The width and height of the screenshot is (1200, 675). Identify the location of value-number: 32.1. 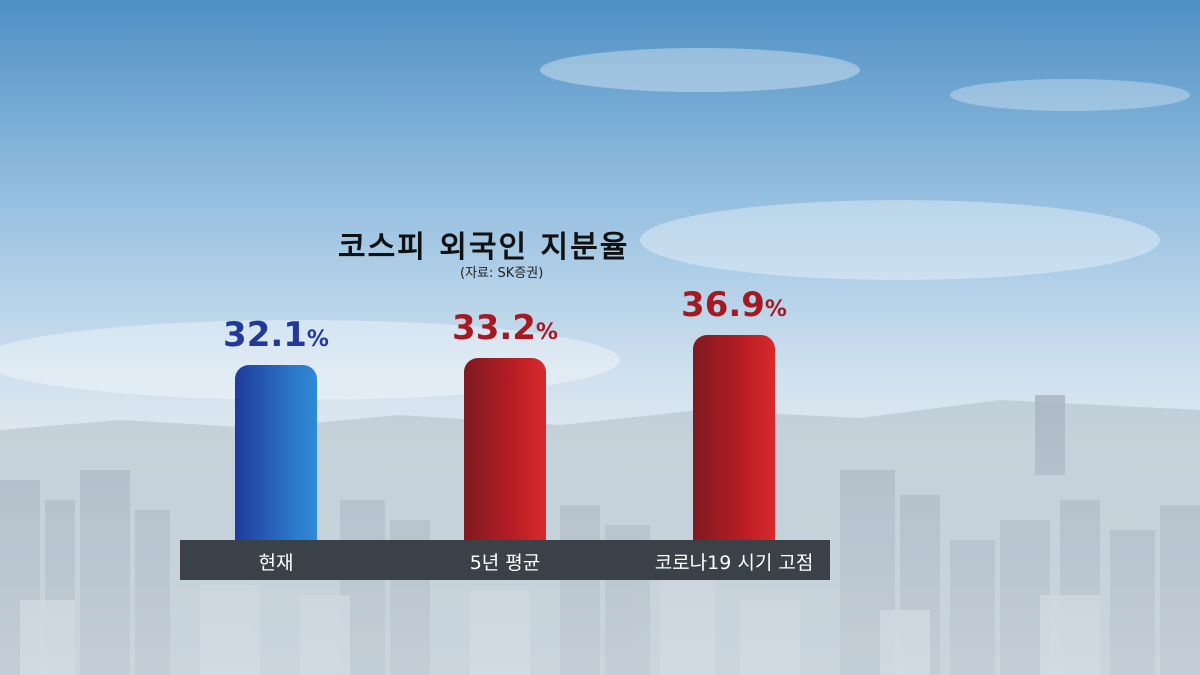
(265, 335).